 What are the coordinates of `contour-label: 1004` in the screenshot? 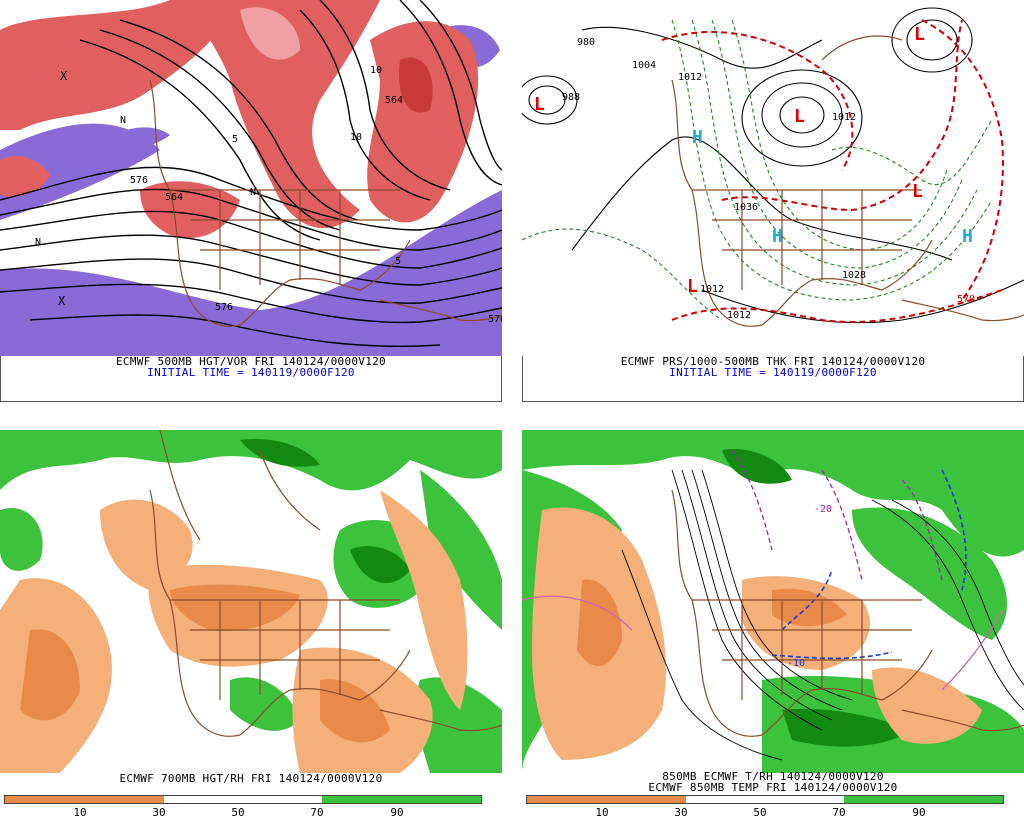 It's located at (644, 65).